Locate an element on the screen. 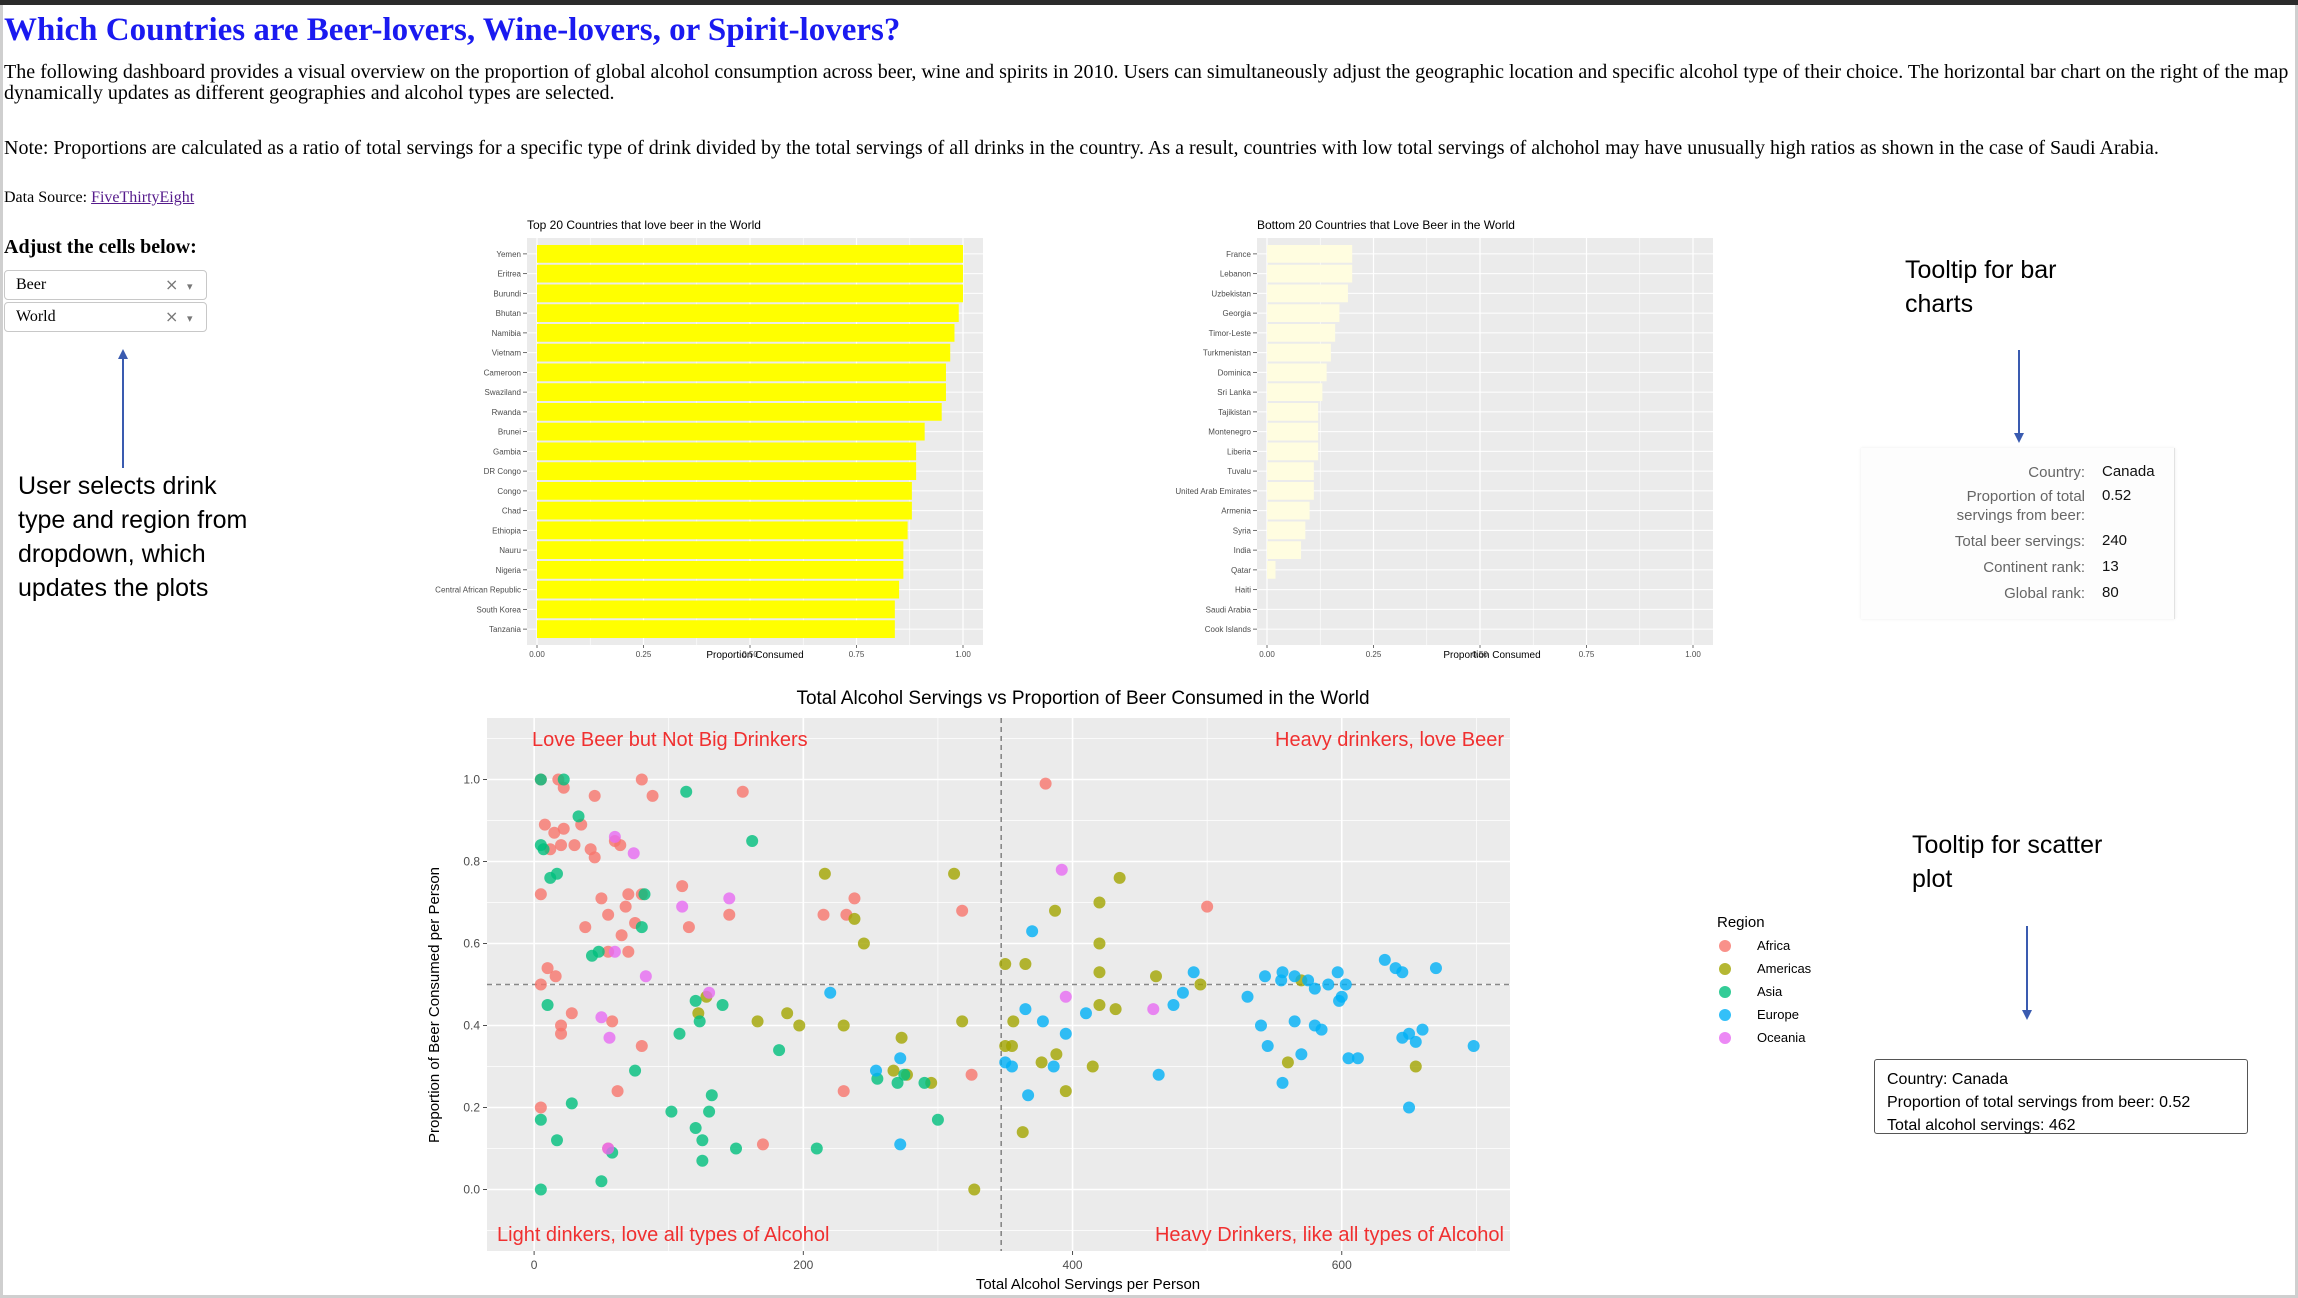 The width and height of the screenshot is (2298, 1298). category-label: Armenia is located at coordinates (1236, 511).